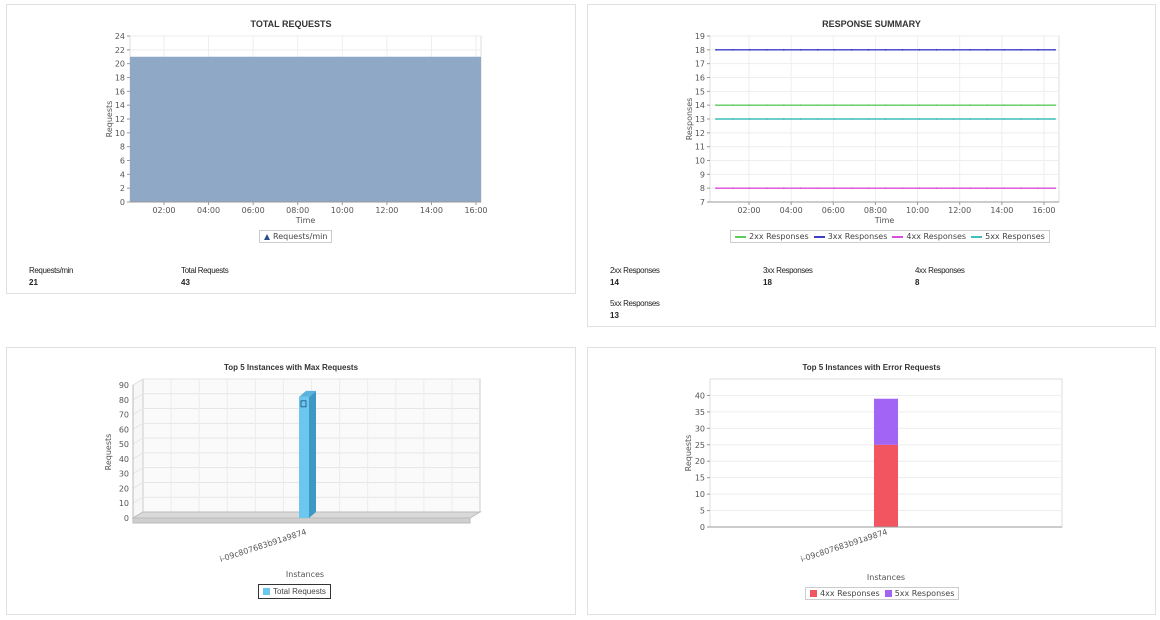 The width and height of the screenshot is (1160, 620). Describe the element at coordinates (700, 91) in the screenshot. I see `y-tick-label: 15` at that location.